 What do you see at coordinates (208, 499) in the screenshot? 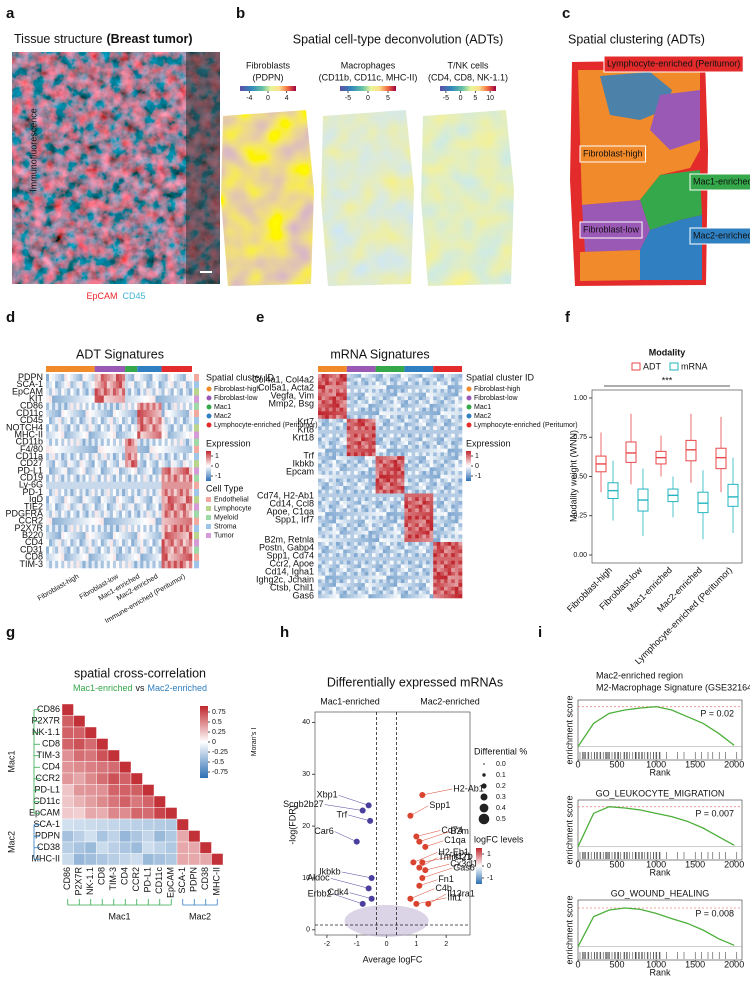
I see `legend-swatch` at bounding box center [208, 499].